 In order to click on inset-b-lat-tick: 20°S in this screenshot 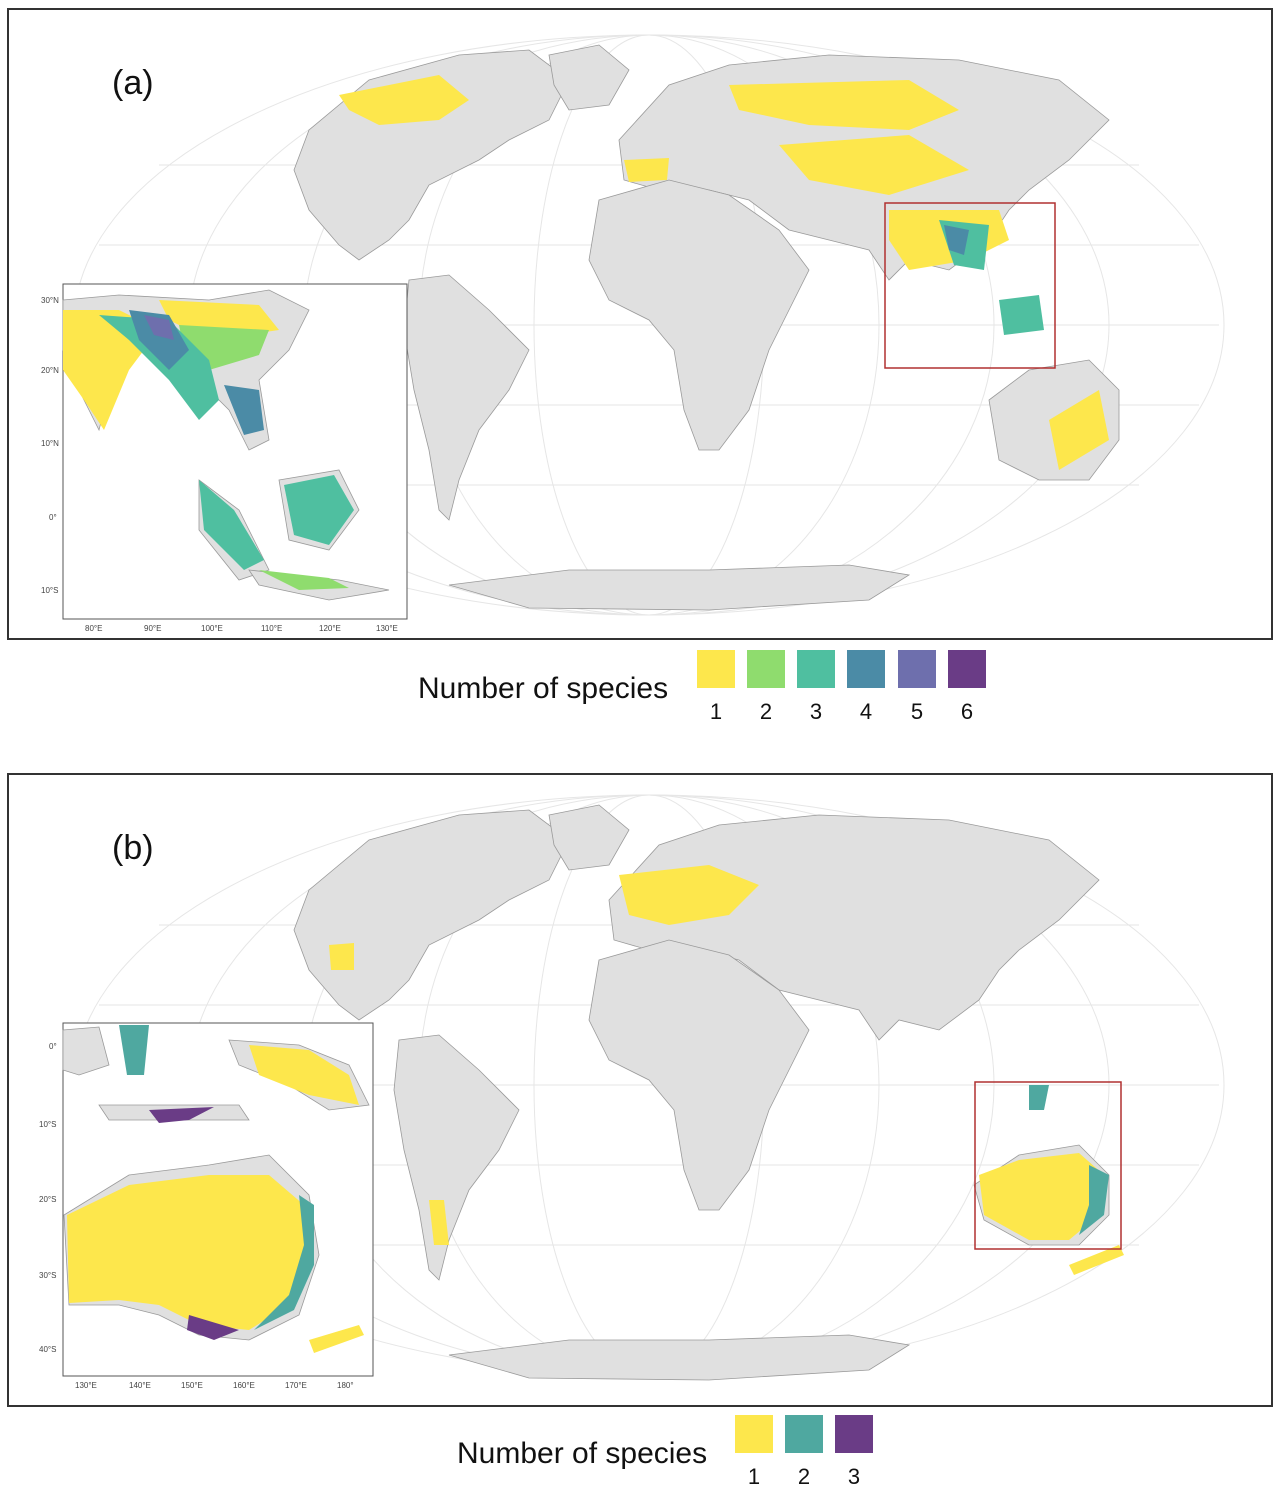, I will do `click(47, 1199)`.